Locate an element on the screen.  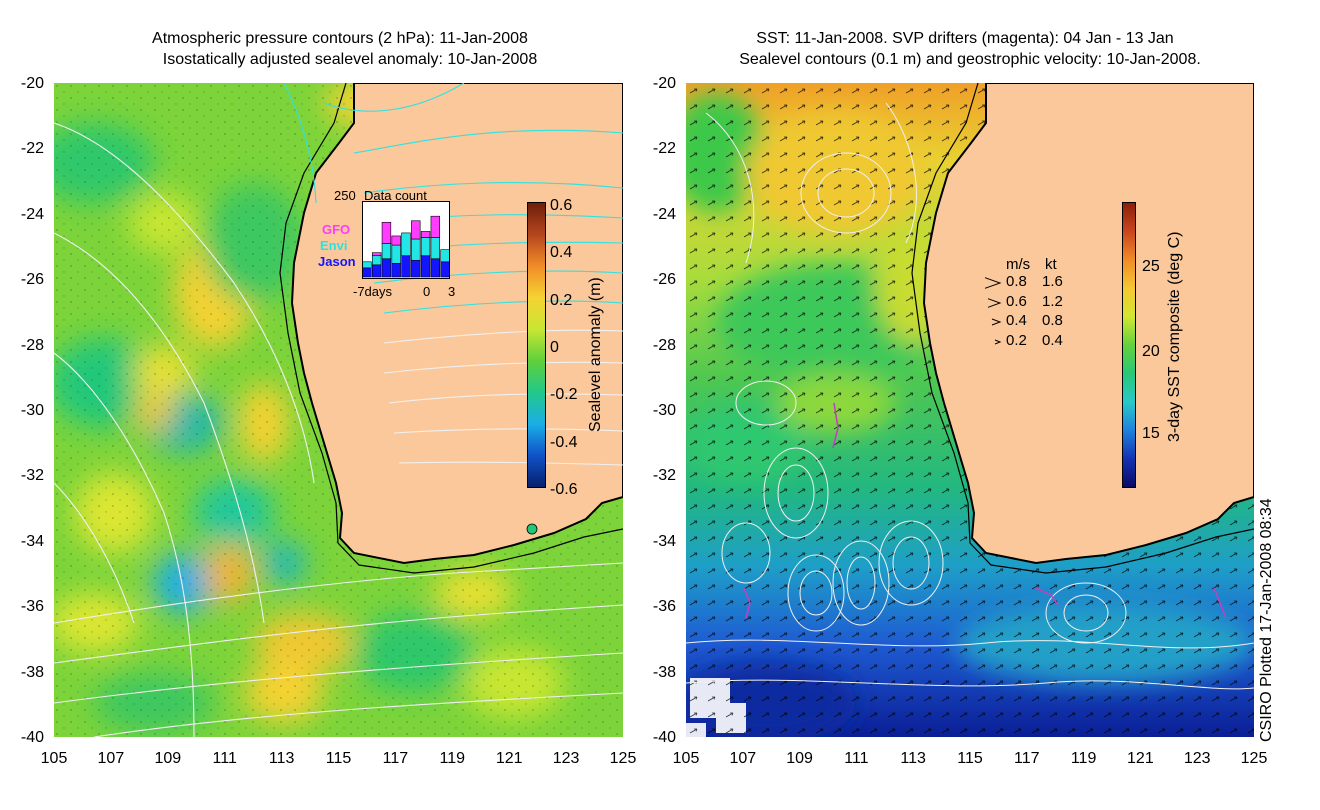
sealevel-colorbar-tick-3: 0 is located at coordinates (554, 347).